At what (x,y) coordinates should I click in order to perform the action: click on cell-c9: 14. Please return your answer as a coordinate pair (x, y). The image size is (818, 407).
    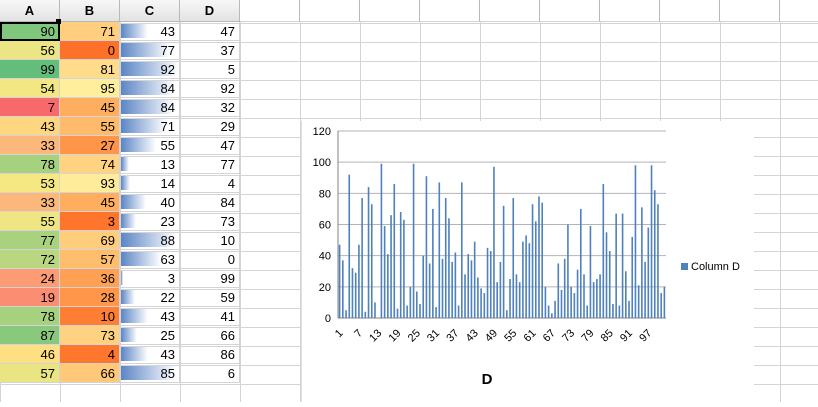
    Looking at the image, I should click on (150, 183).